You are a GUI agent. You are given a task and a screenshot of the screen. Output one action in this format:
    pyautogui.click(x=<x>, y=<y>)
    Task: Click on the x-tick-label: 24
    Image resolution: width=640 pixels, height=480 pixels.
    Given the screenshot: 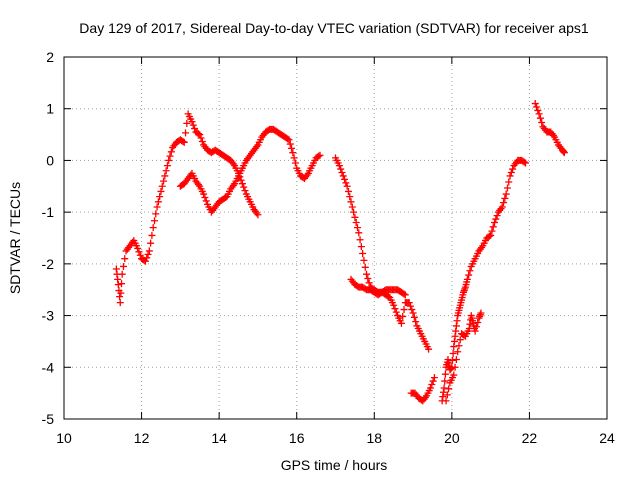 What is the action you would take?
    pyautogui.click(x=607, y=438)
    